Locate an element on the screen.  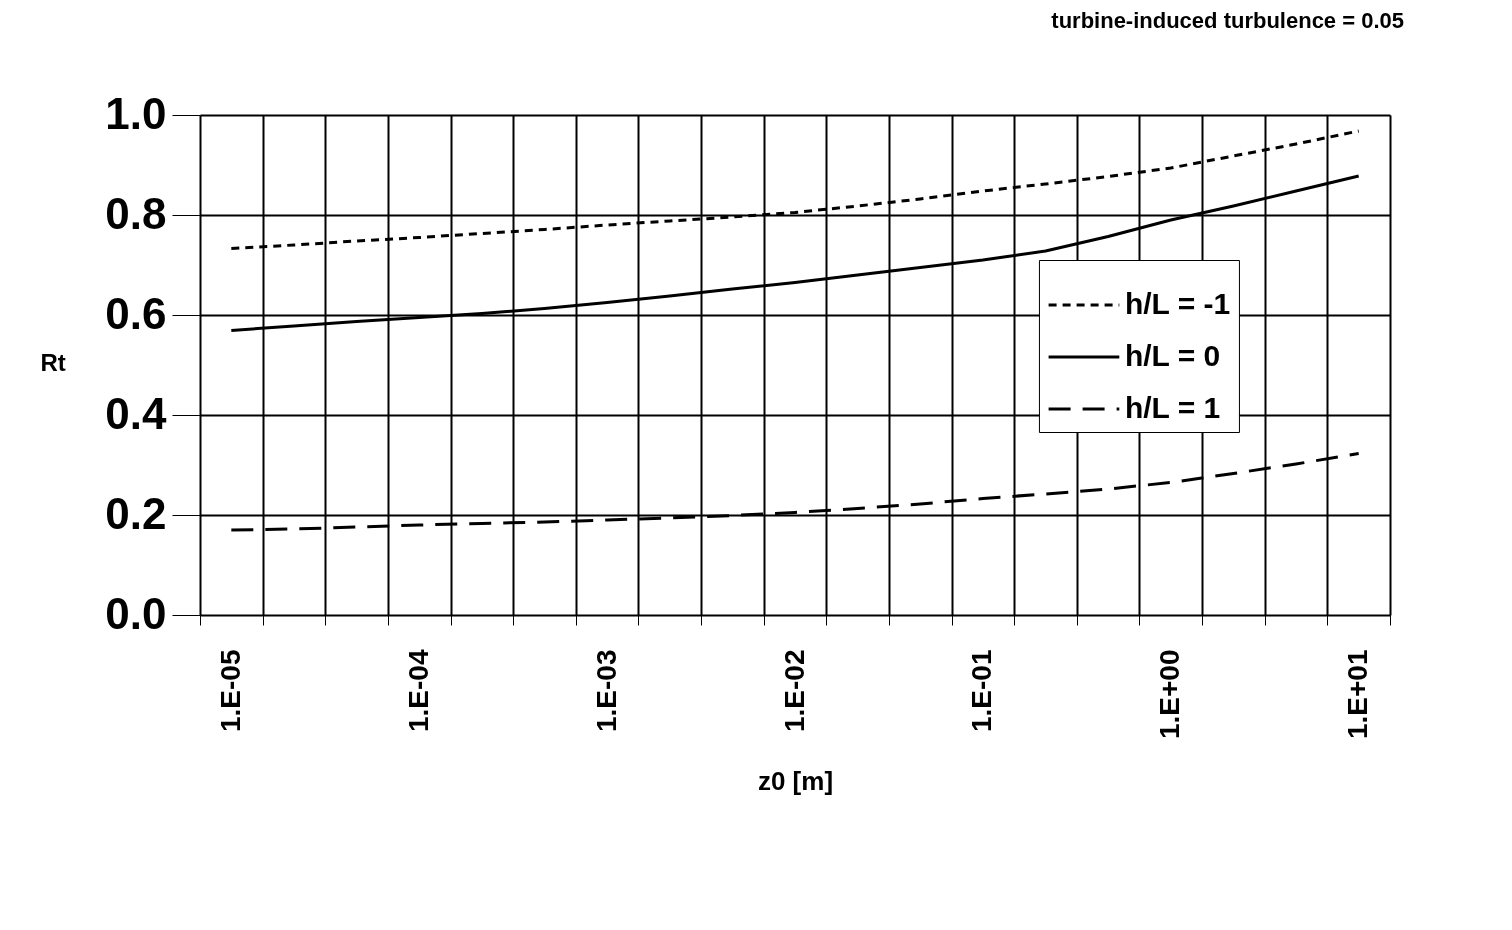
legend-label: h/L = 1 is located at coordinates (1172, 407).